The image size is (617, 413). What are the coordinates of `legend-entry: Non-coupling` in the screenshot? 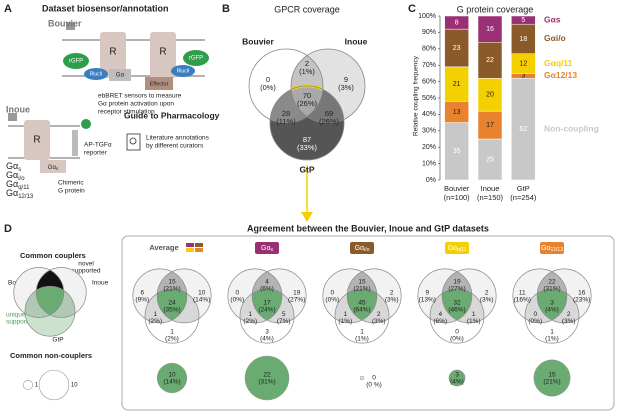 It's located at (571, 128).